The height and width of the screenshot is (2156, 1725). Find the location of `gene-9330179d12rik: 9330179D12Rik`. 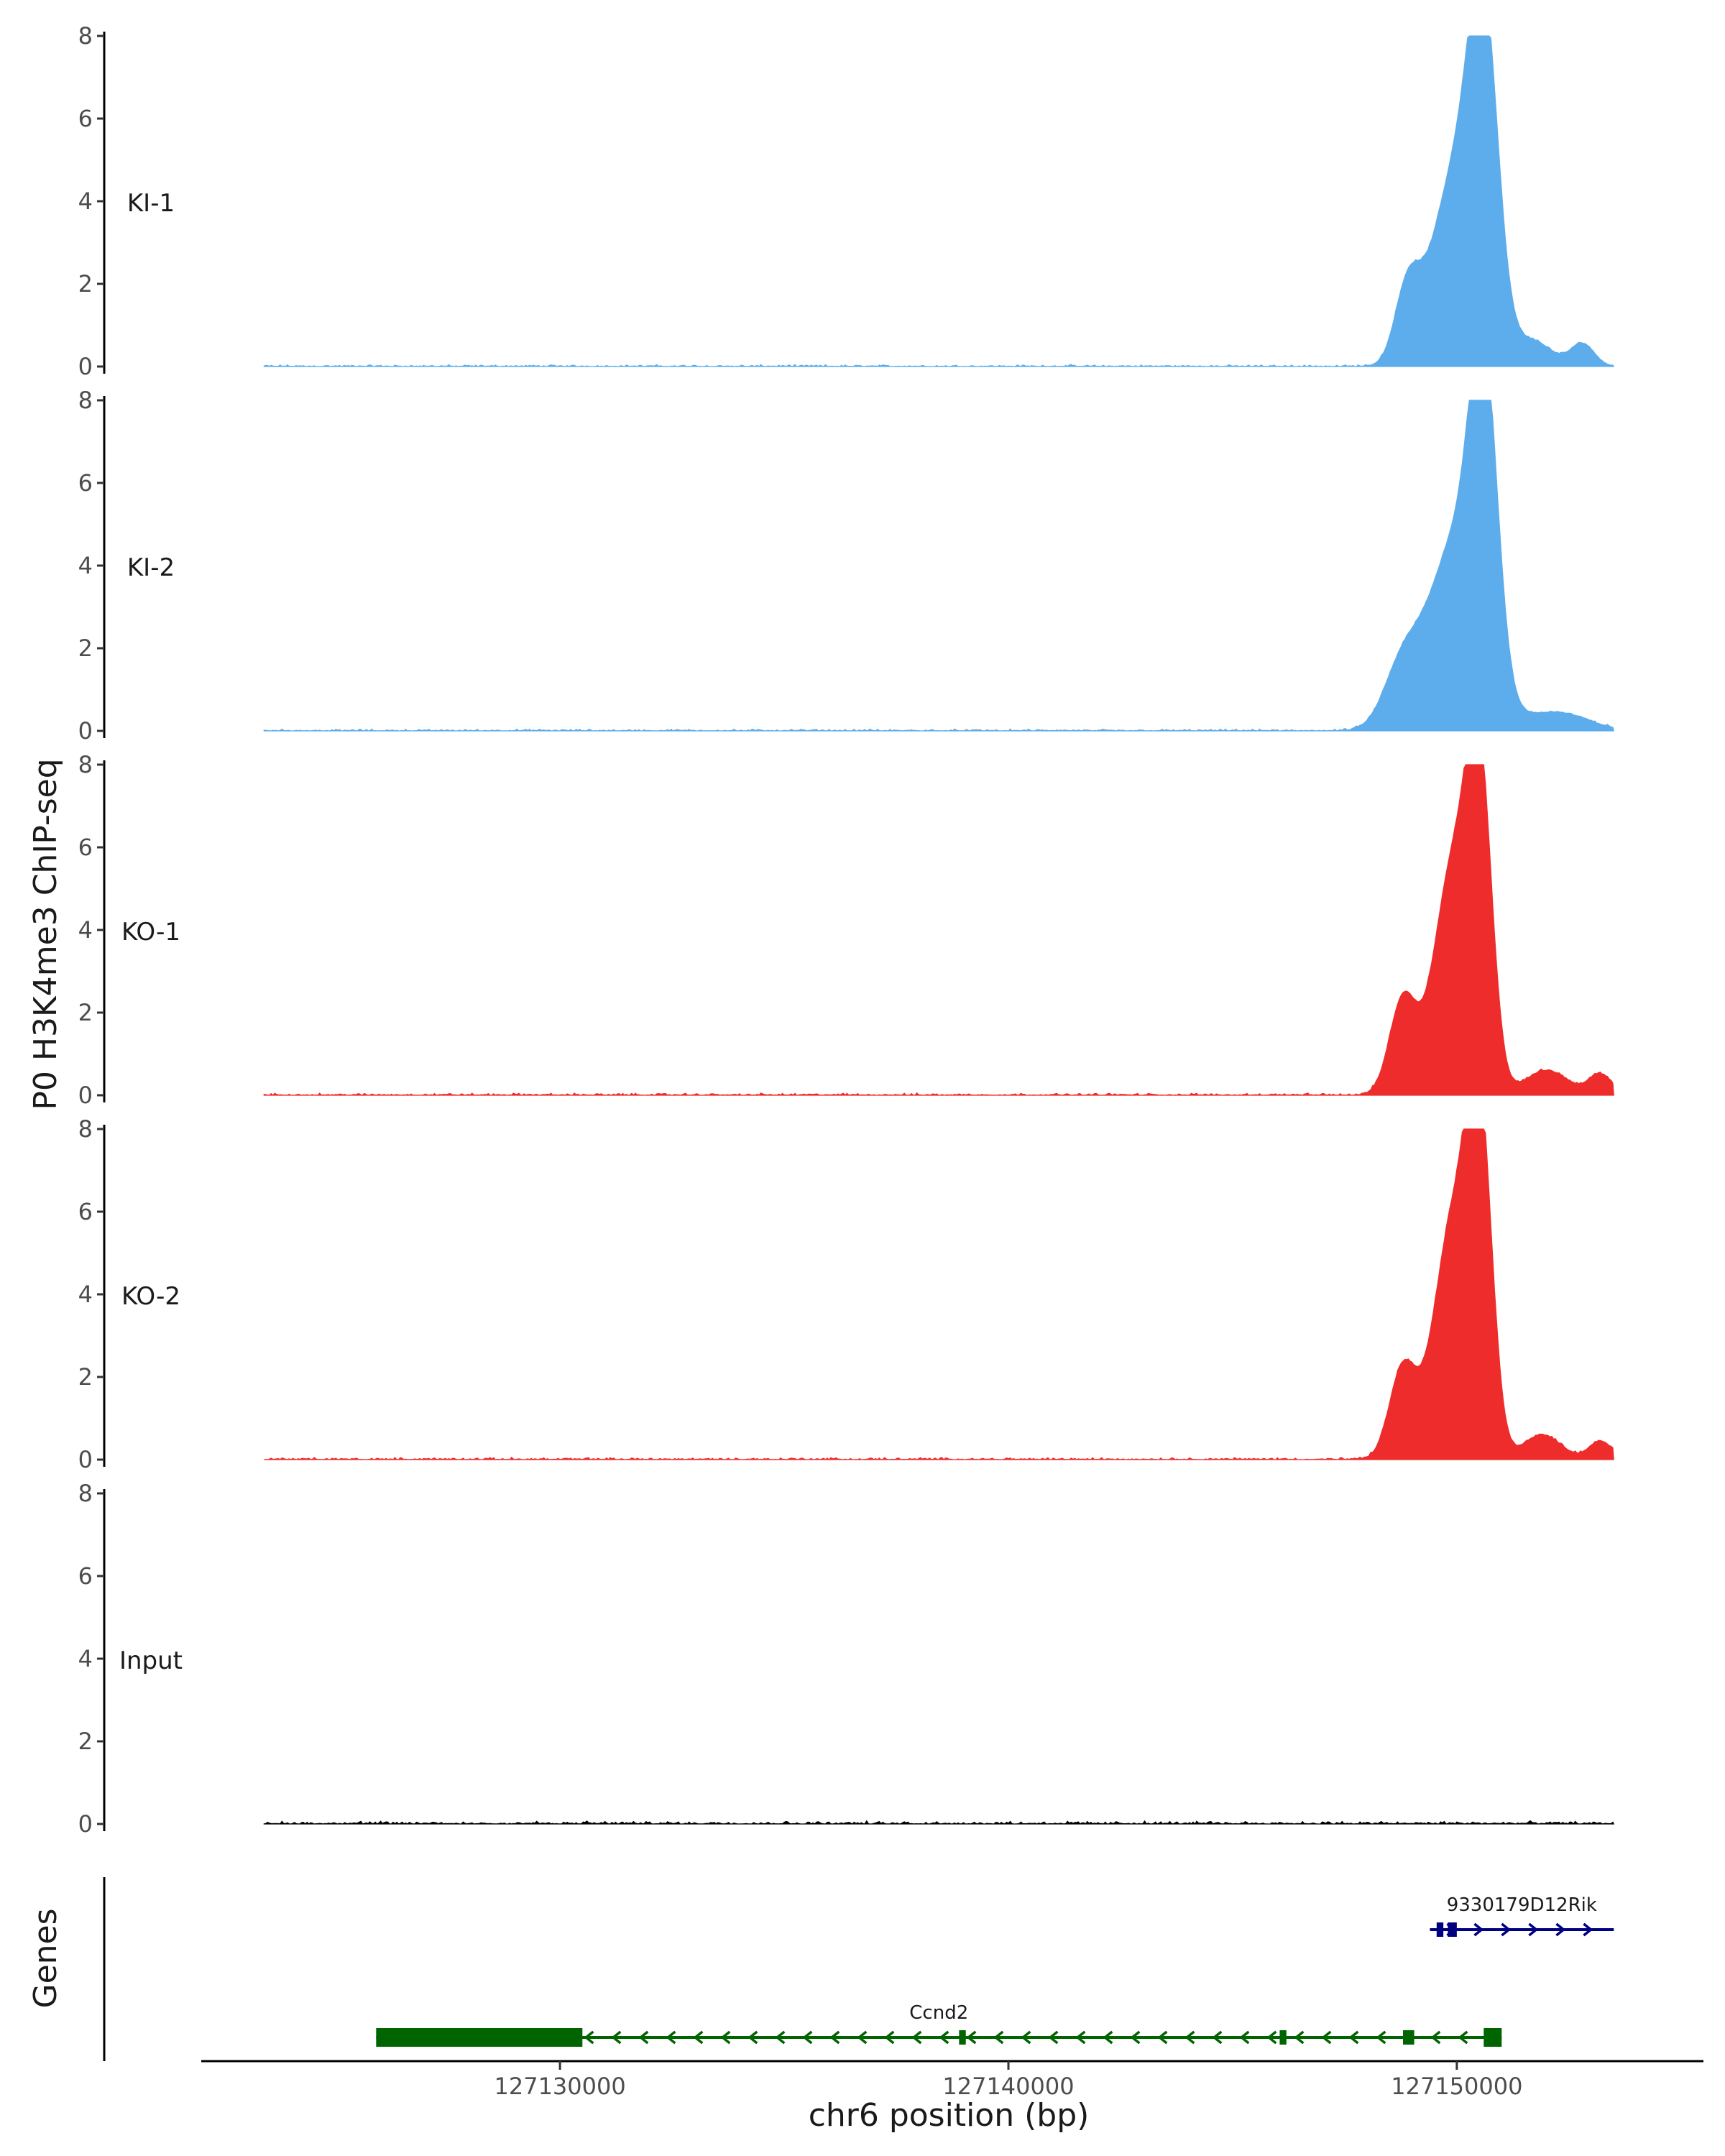

gene-9330179d12rik: 9330179D12Rik is located at coordinates (1522, 1916).